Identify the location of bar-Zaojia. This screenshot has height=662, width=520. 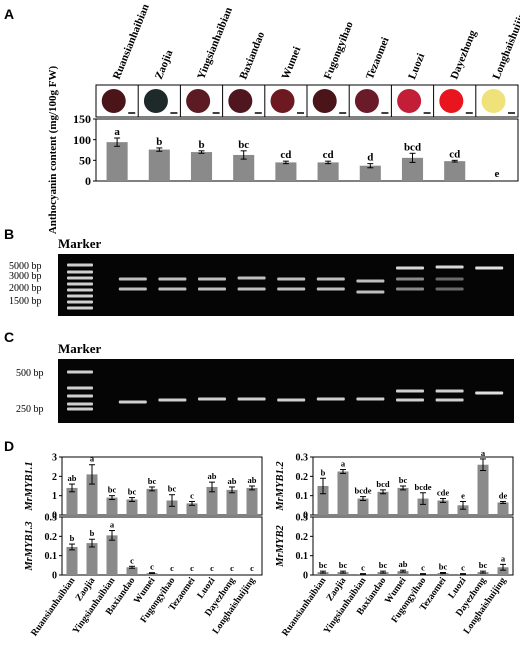
(92, 494).